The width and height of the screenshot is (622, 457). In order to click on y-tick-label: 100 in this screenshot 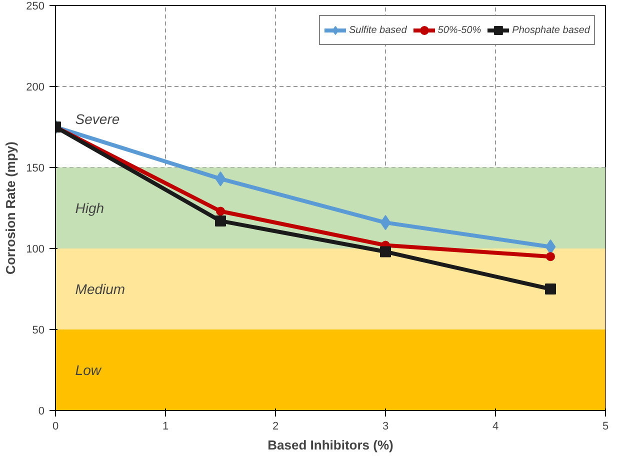, I will do `click(35, 250)`.